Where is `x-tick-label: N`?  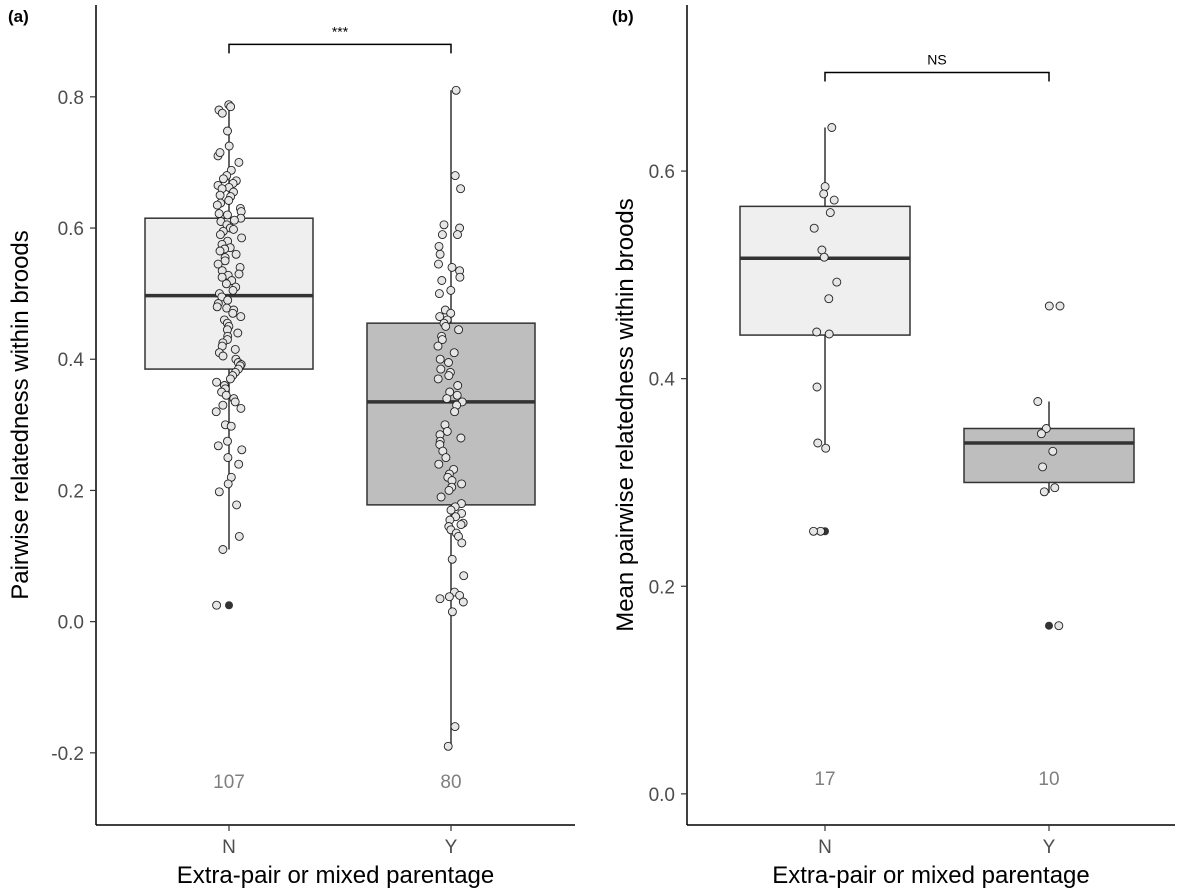
x-tick-label: N is located at coordinates (825, 847).